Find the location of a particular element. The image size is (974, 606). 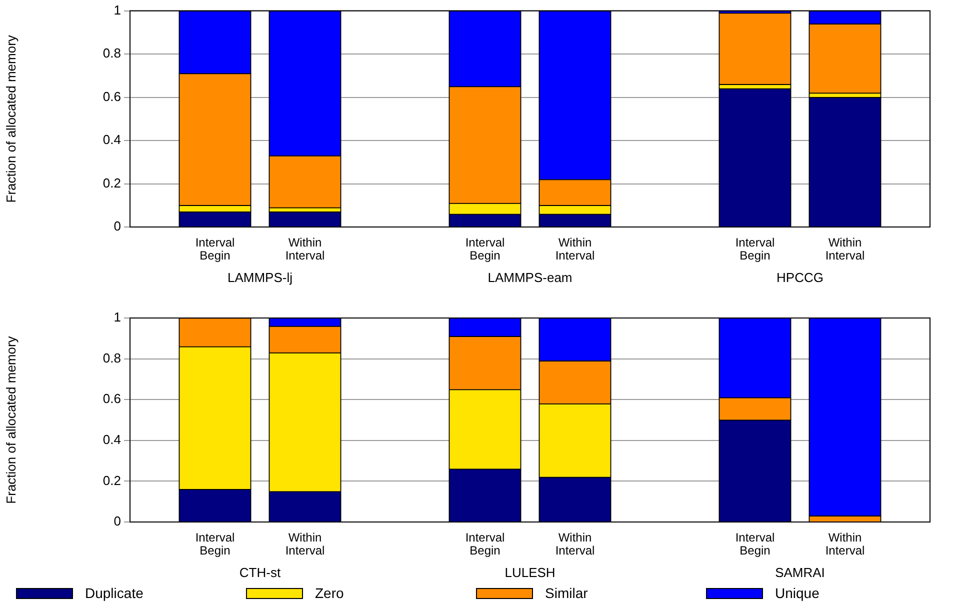

legend-label: Duplicate is located at coordinates (114, 593).